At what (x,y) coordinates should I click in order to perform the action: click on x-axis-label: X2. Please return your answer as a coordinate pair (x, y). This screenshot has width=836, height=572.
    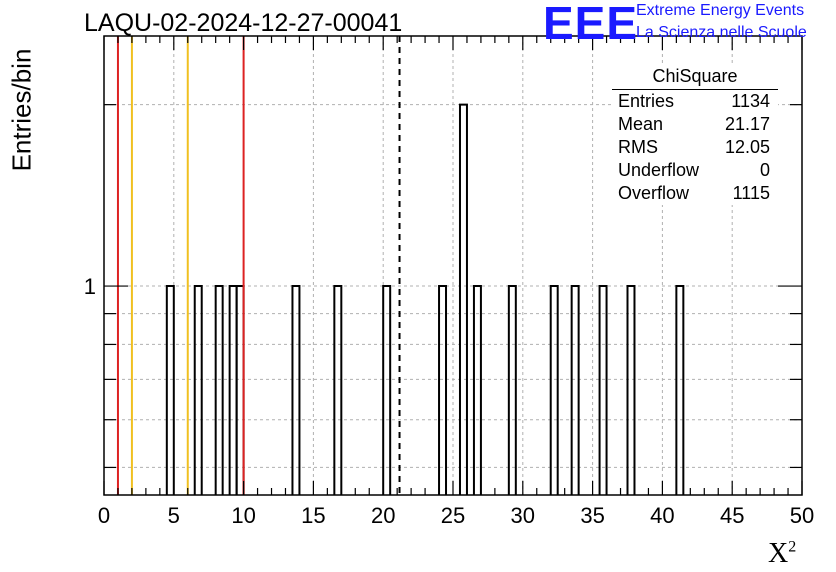
    Looking at the image, I should click on (782, 553).